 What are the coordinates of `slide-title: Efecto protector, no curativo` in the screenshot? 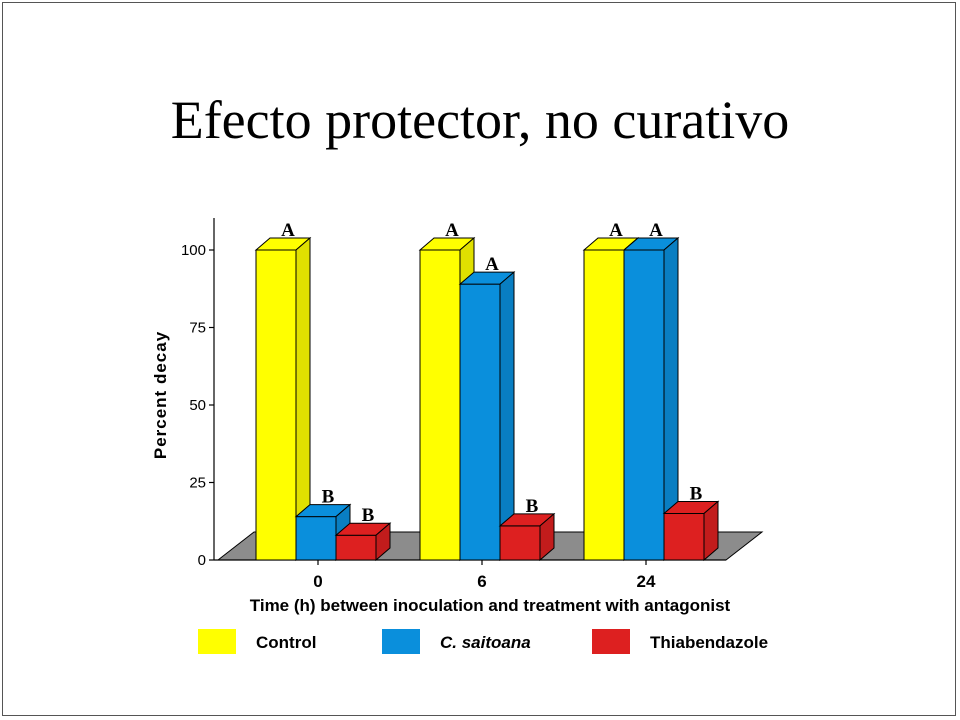 It's located at (480, 120).